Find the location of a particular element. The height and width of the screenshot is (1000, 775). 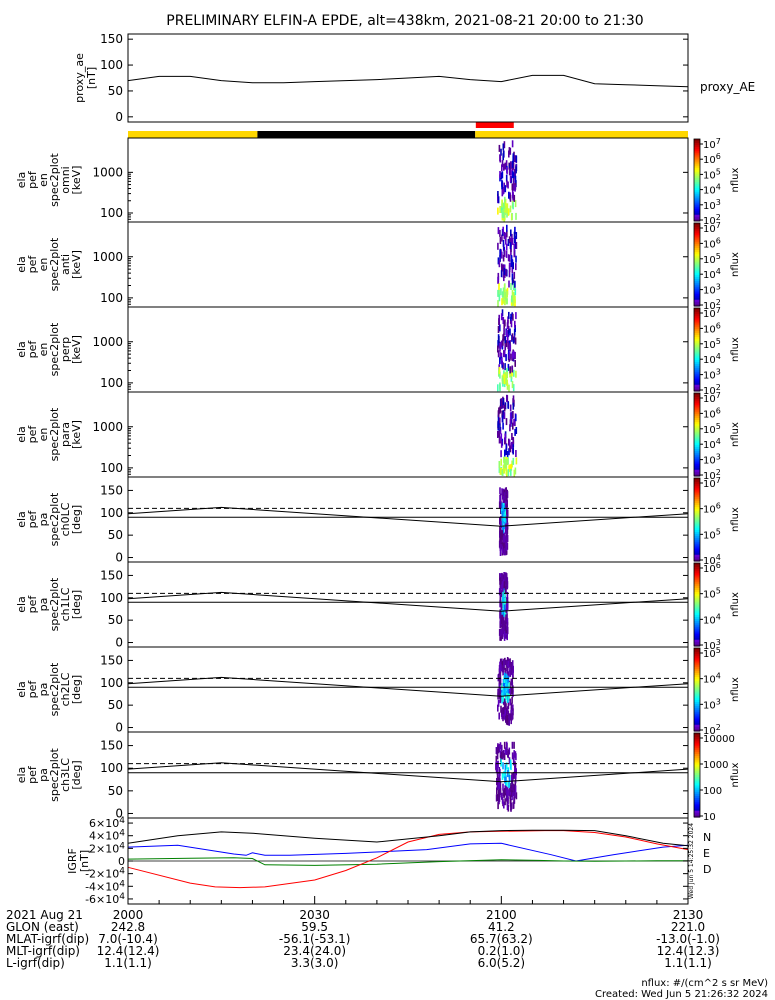

y-label-line: [nT] is located at coordinates (91, 78).